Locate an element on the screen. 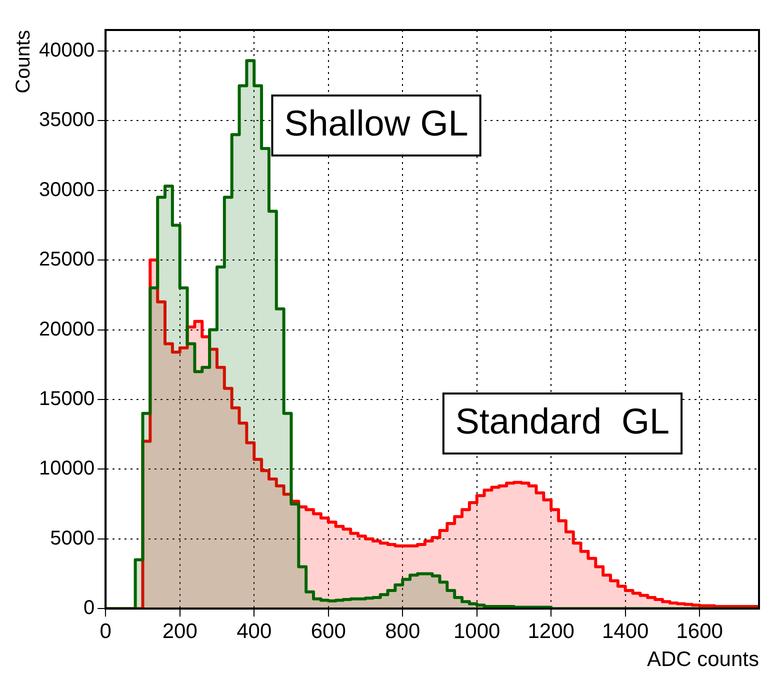 This screenshot has height=681, width=769. y-tick-label: 40000 is located at coordinates (66, 50).